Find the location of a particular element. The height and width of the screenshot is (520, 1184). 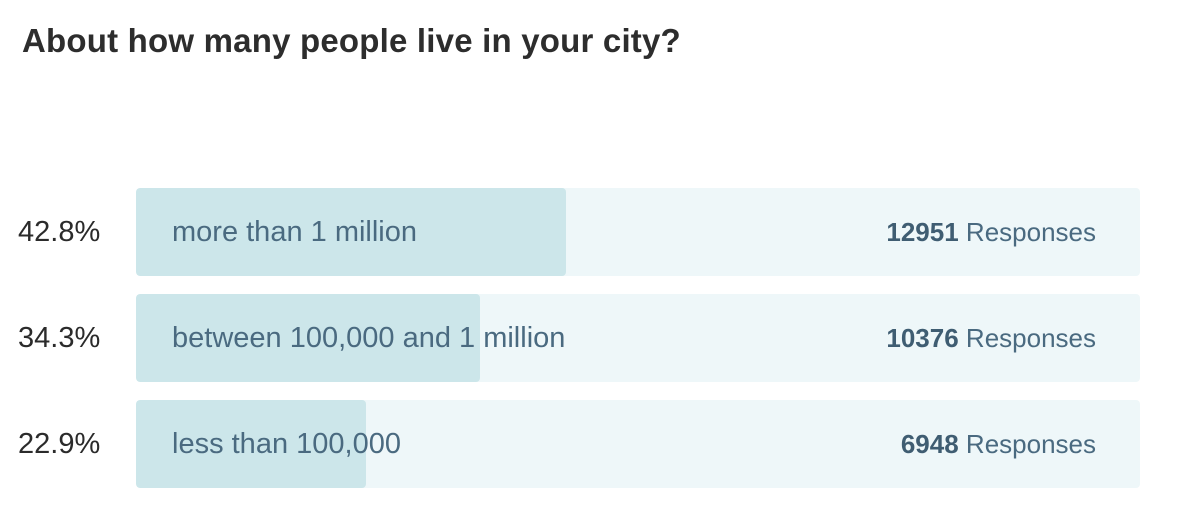

option-label: between 100,000 and 1 million is located at coordinates (369, 338).